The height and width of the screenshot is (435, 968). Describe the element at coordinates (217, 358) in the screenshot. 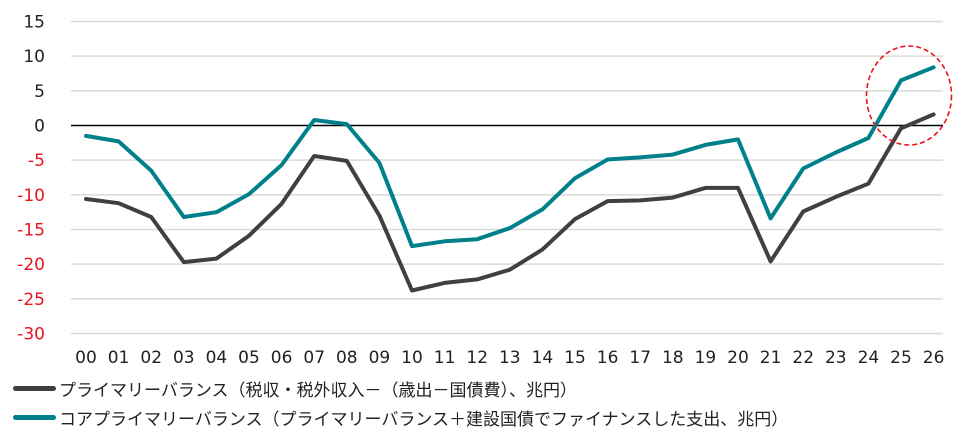

I see `x-tick-label: 04` at that location.